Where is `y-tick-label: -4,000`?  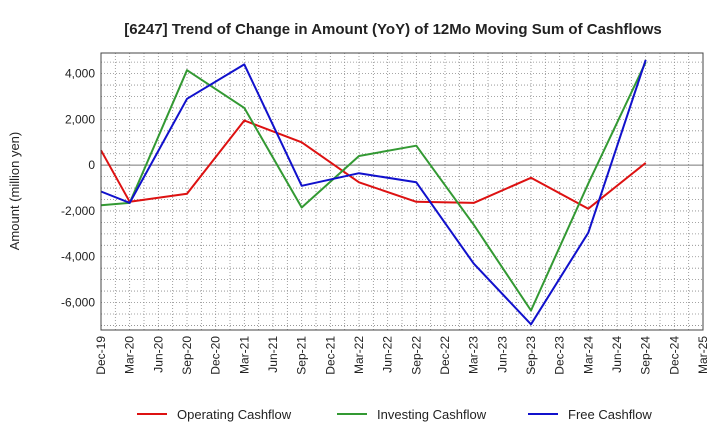
y-tick-label: -4,000 is located at coordinates (78, 257).